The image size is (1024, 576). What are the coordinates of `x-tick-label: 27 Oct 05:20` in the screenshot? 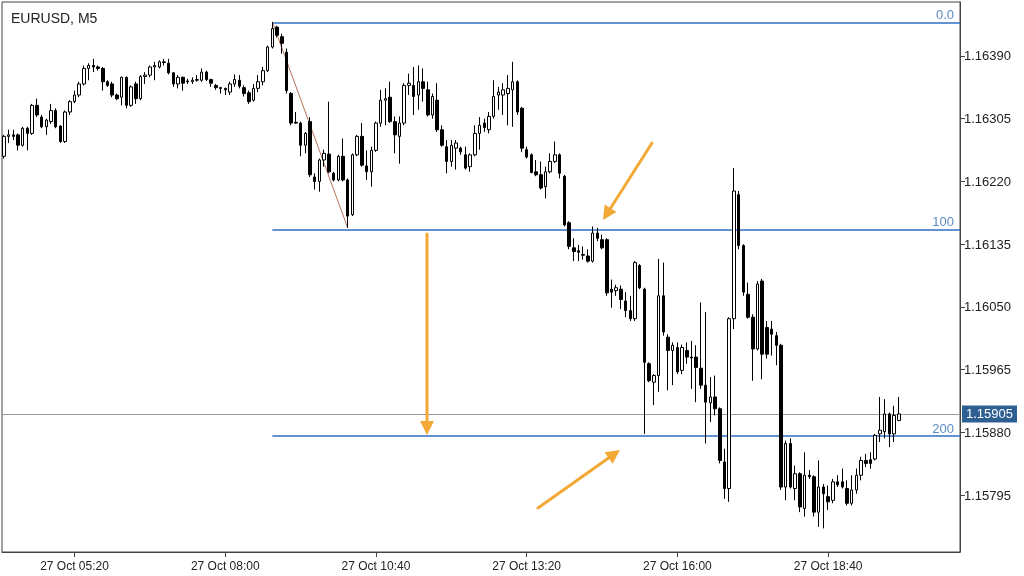 It's located at (75, 566).